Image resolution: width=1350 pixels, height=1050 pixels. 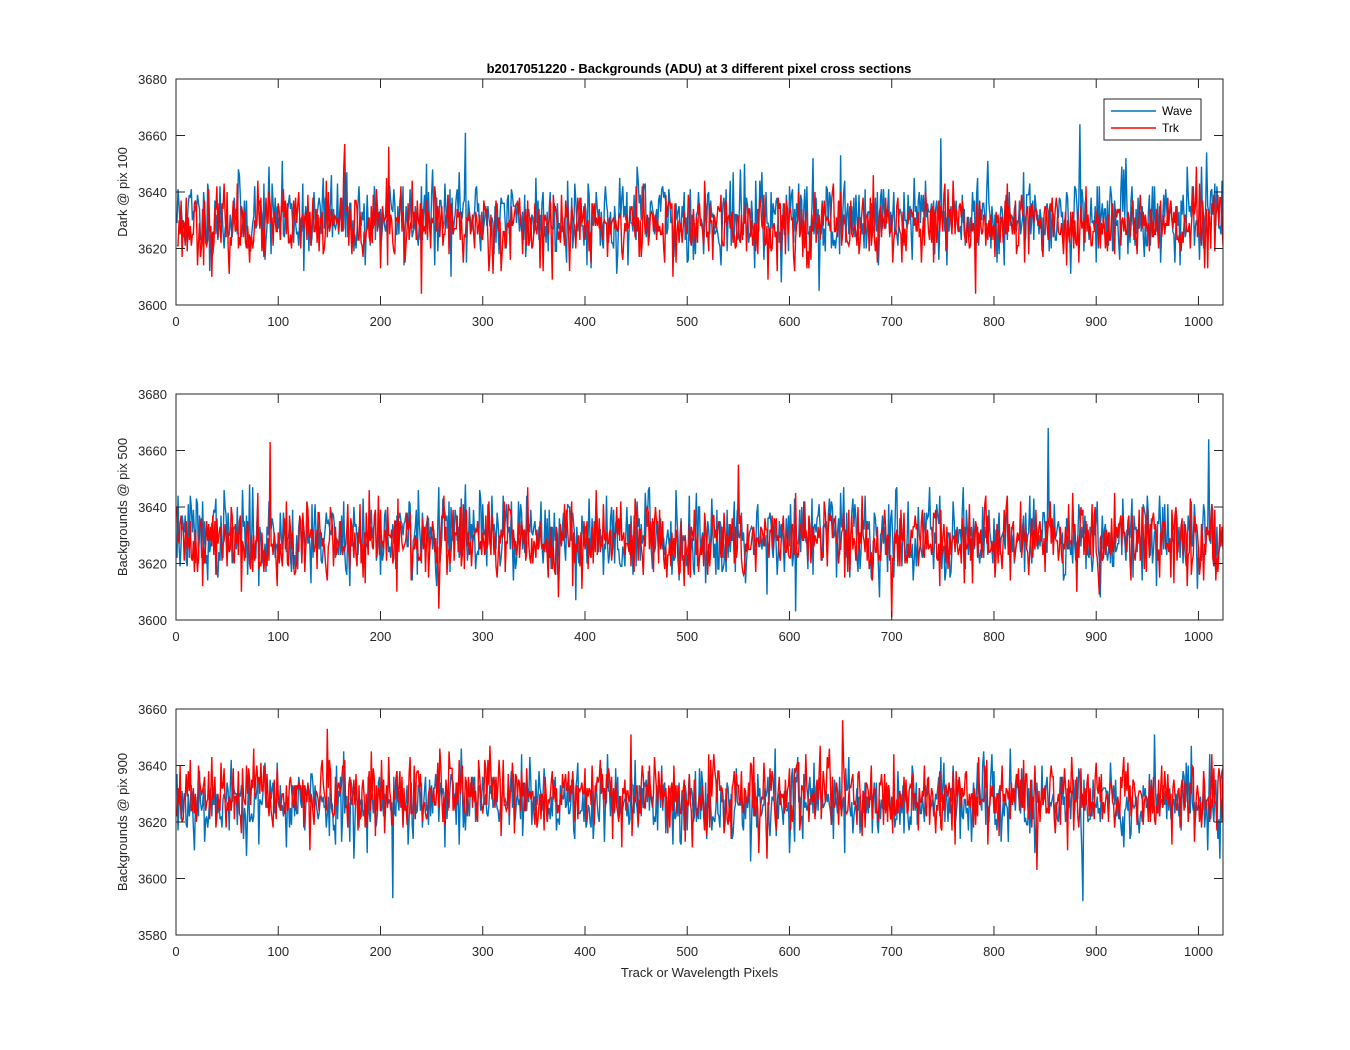 I want to click on y-axis-label: Backgrounds @ pix 900, so click(x=122, y=822).